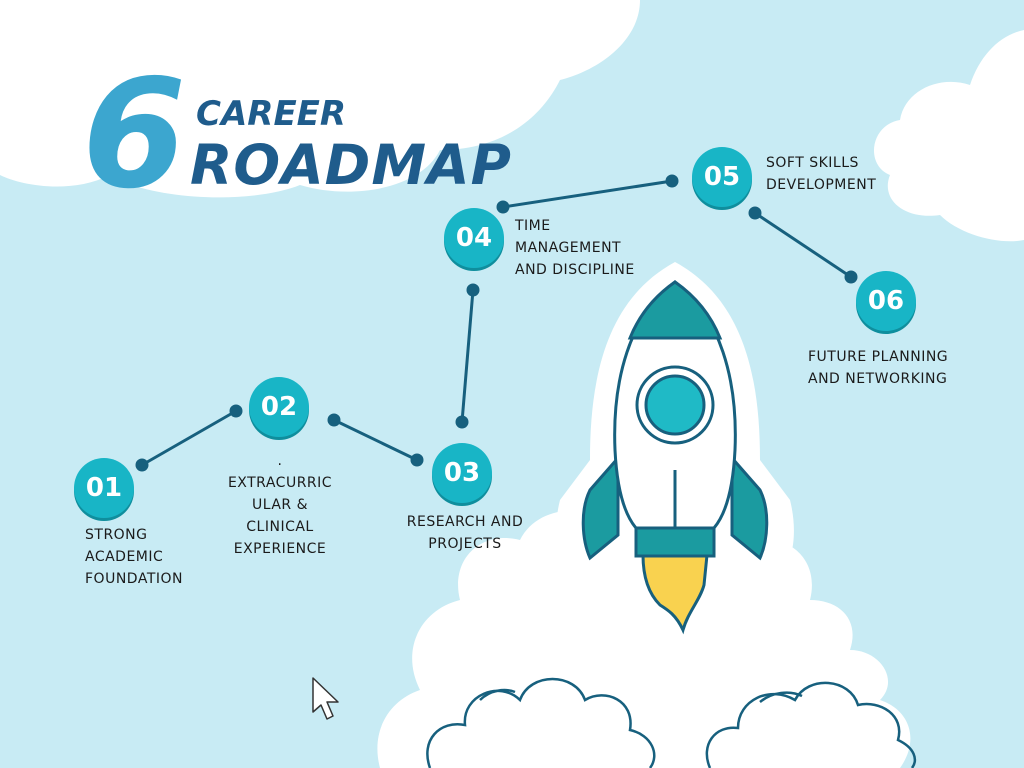  Describe the element at coordinates (675, 405) in the screenshot. I see `rocket-window` at that location.